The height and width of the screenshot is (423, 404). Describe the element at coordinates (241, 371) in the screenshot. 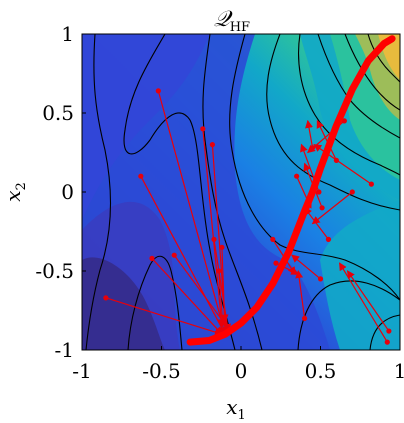

I see `x-tick-label: 0` at that location.